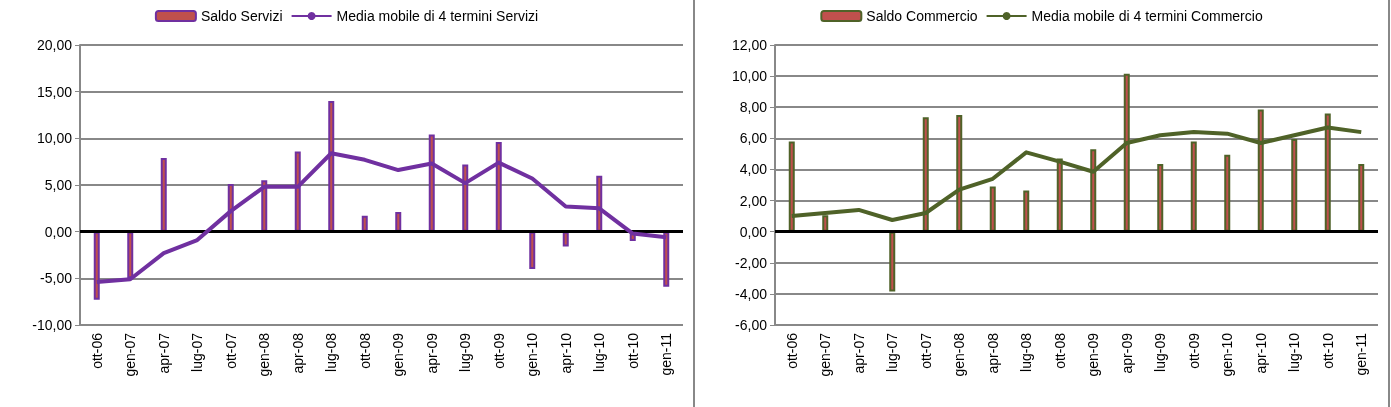  I want to click on y-tick-label: 12,00, so click(749, 45).